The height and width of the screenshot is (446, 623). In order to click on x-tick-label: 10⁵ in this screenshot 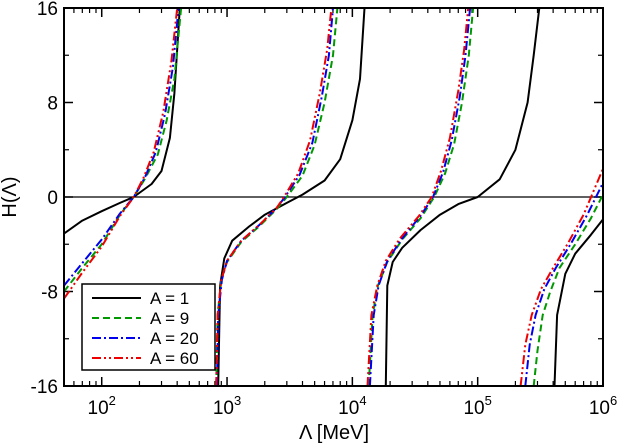, I will do `click(477, 406)`.